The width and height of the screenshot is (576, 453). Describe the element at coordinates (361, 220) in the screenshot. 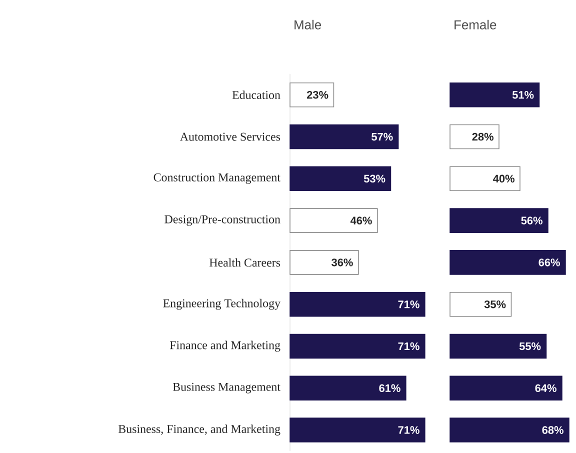

I see `data-label: 46%` at that location.